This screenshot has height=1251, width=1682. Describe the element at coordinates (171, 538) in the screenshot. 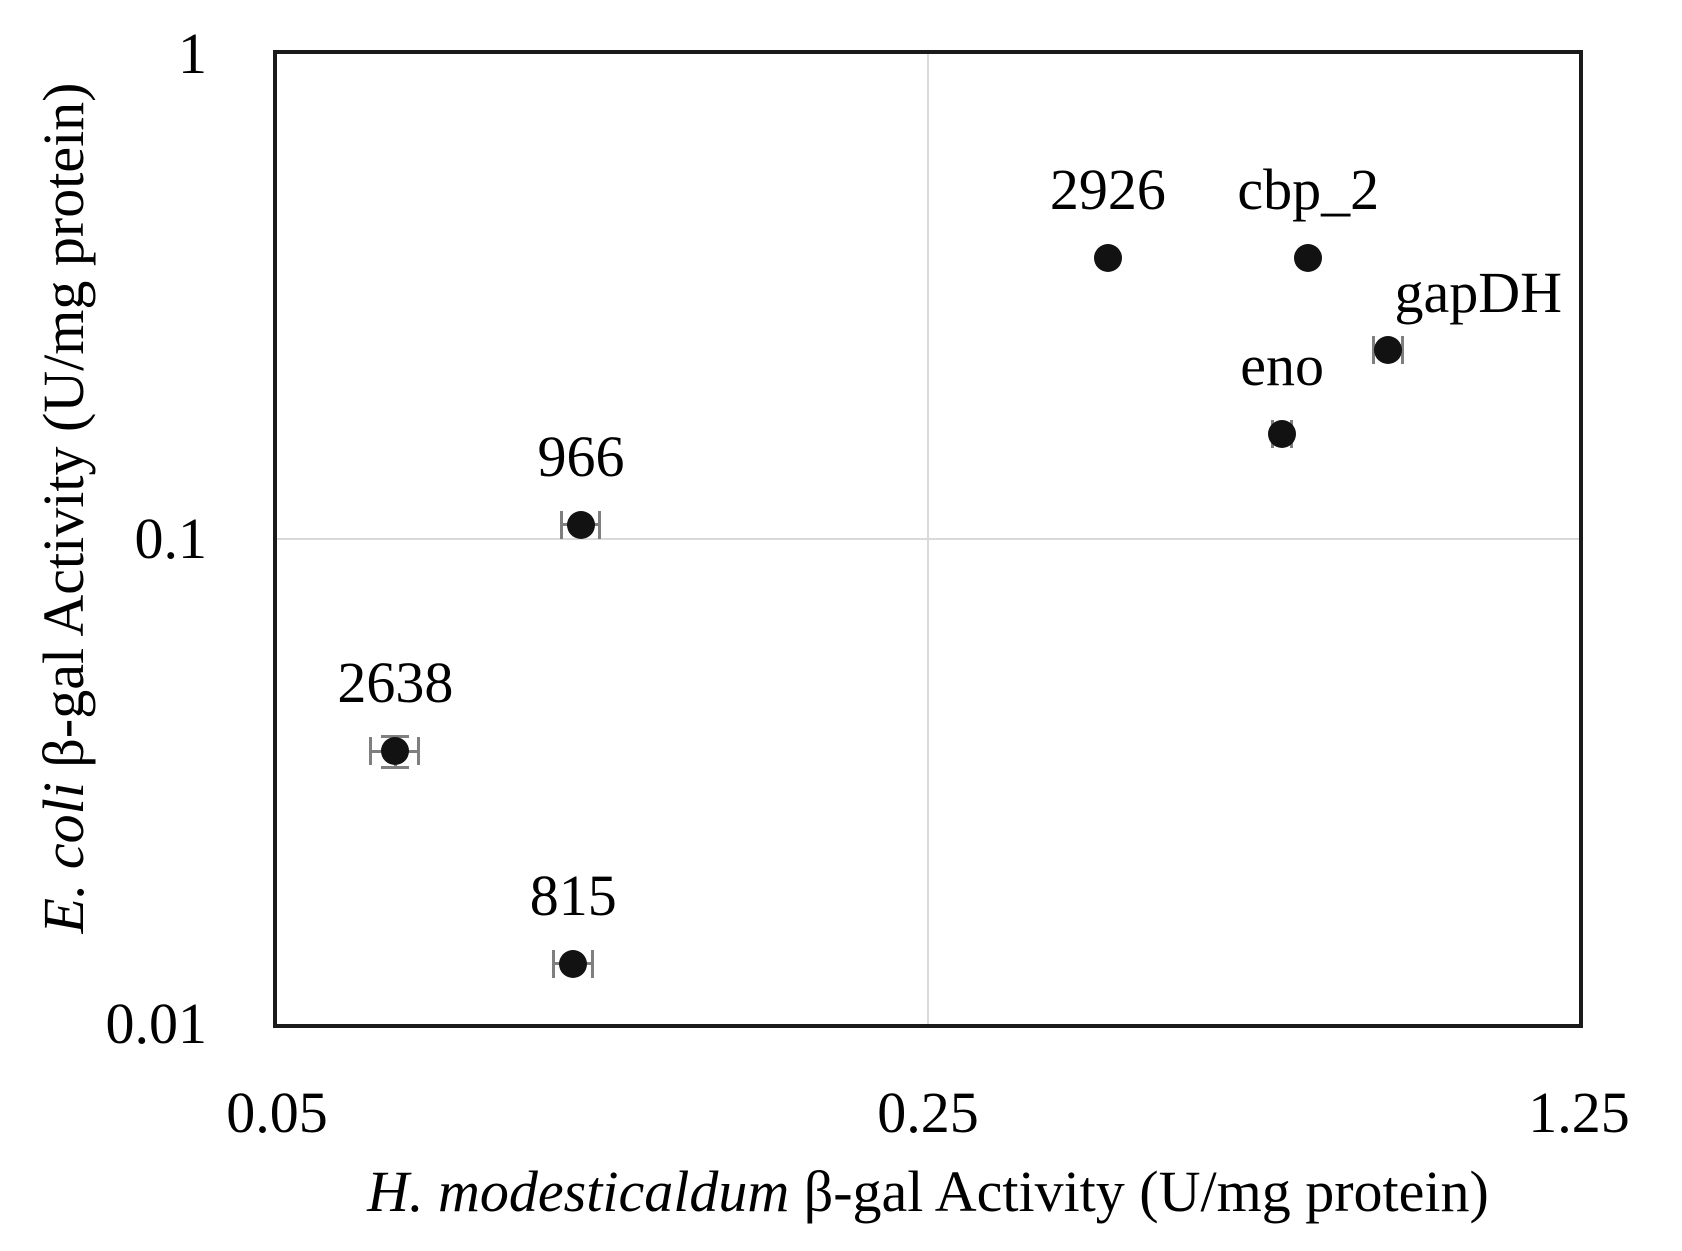

I see `y-tick-label: 0.1` at that location.